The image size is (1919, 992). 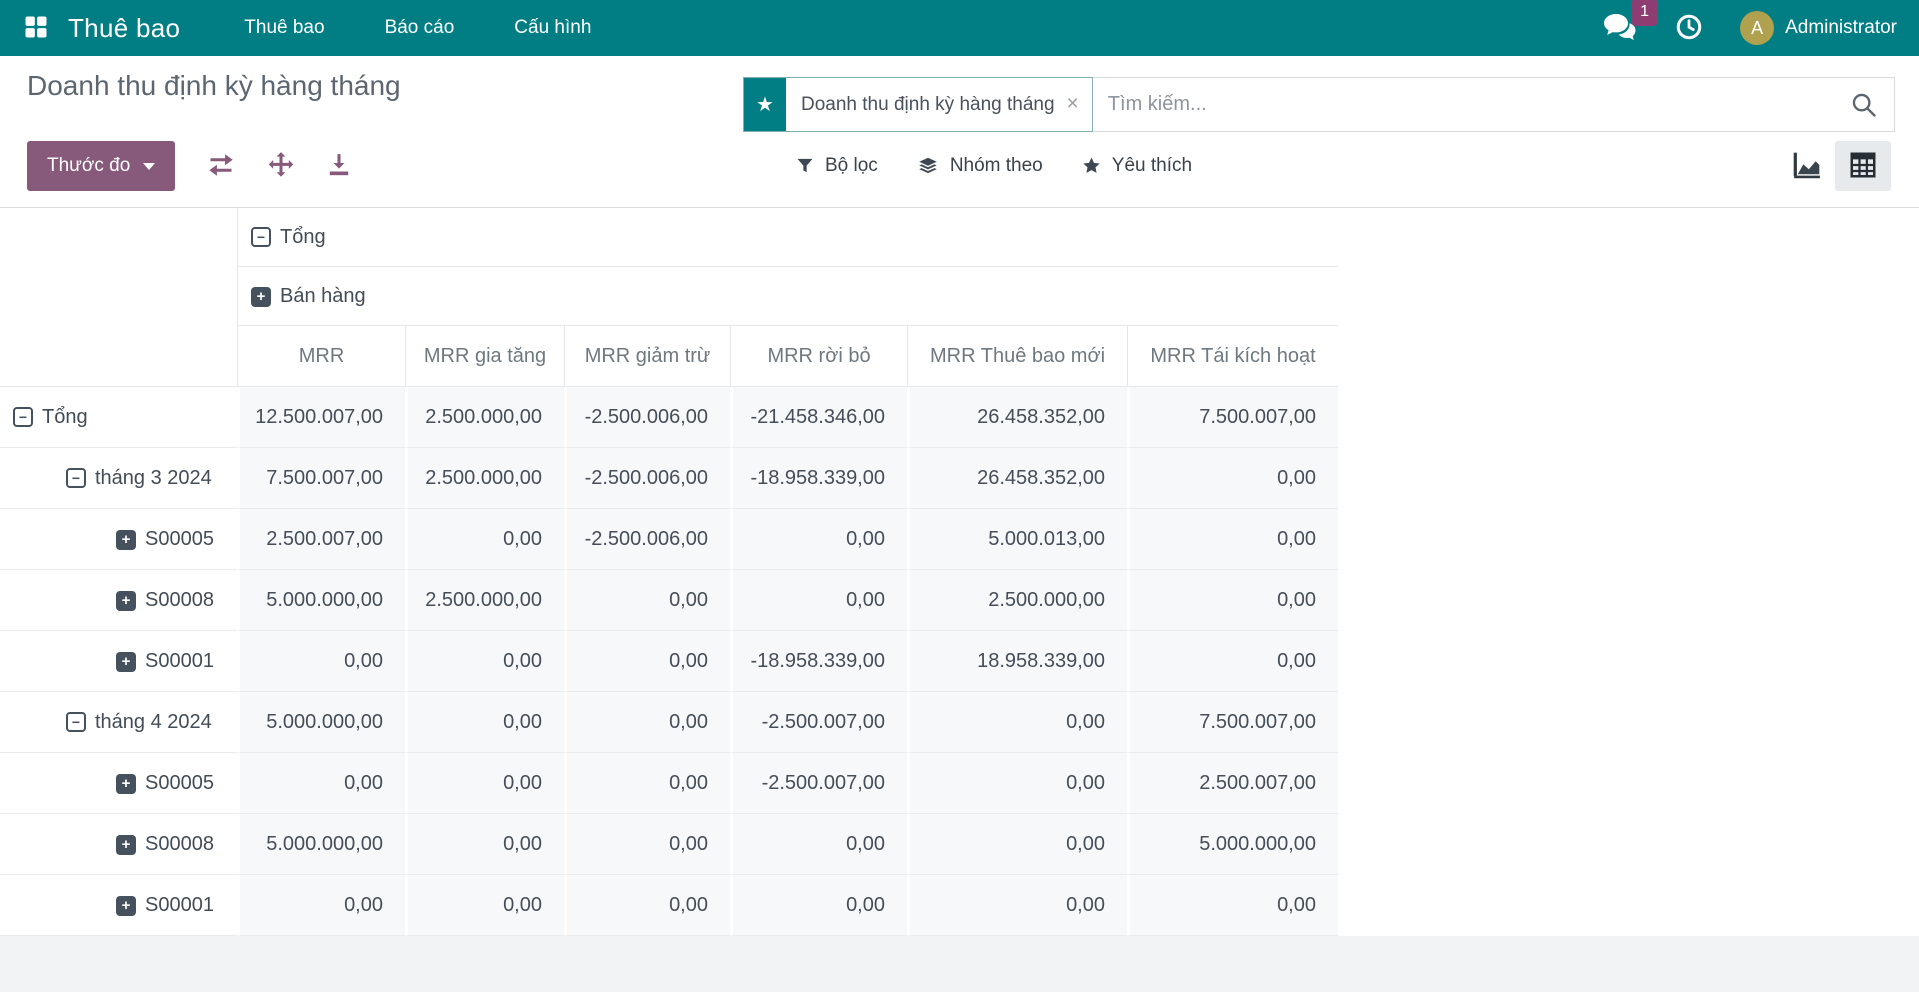 What do you see at coordinates (979, 166) in the screenshot?
I see `group-by-menu-button: Nhóm theo` at bounding box center [979, 166].